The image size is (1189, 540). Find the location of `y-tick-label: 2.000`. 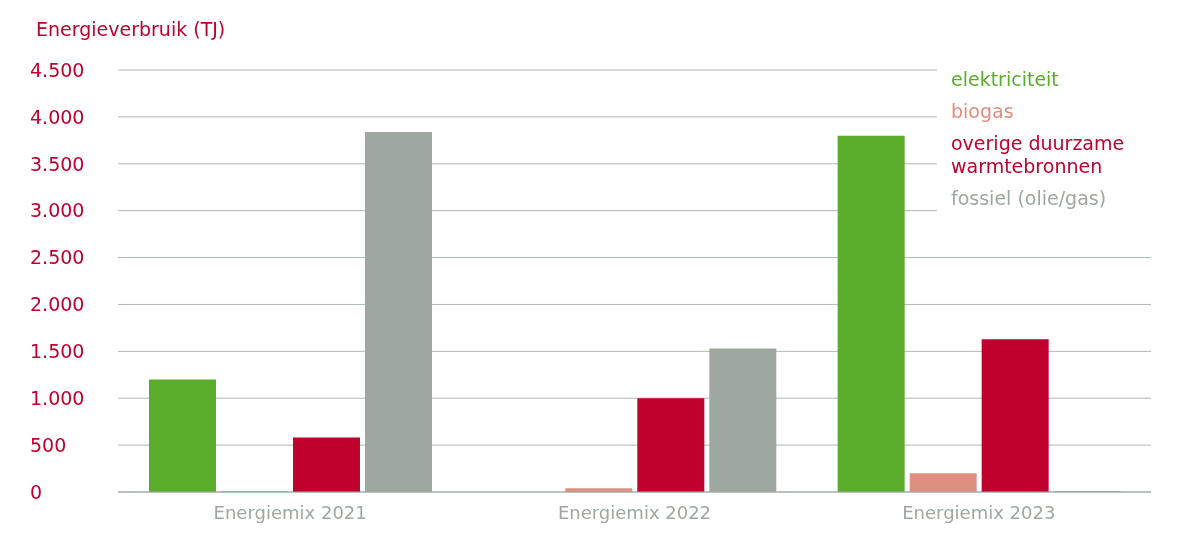

y-tick-label: 2.000 is located at coordinates (57, 304).